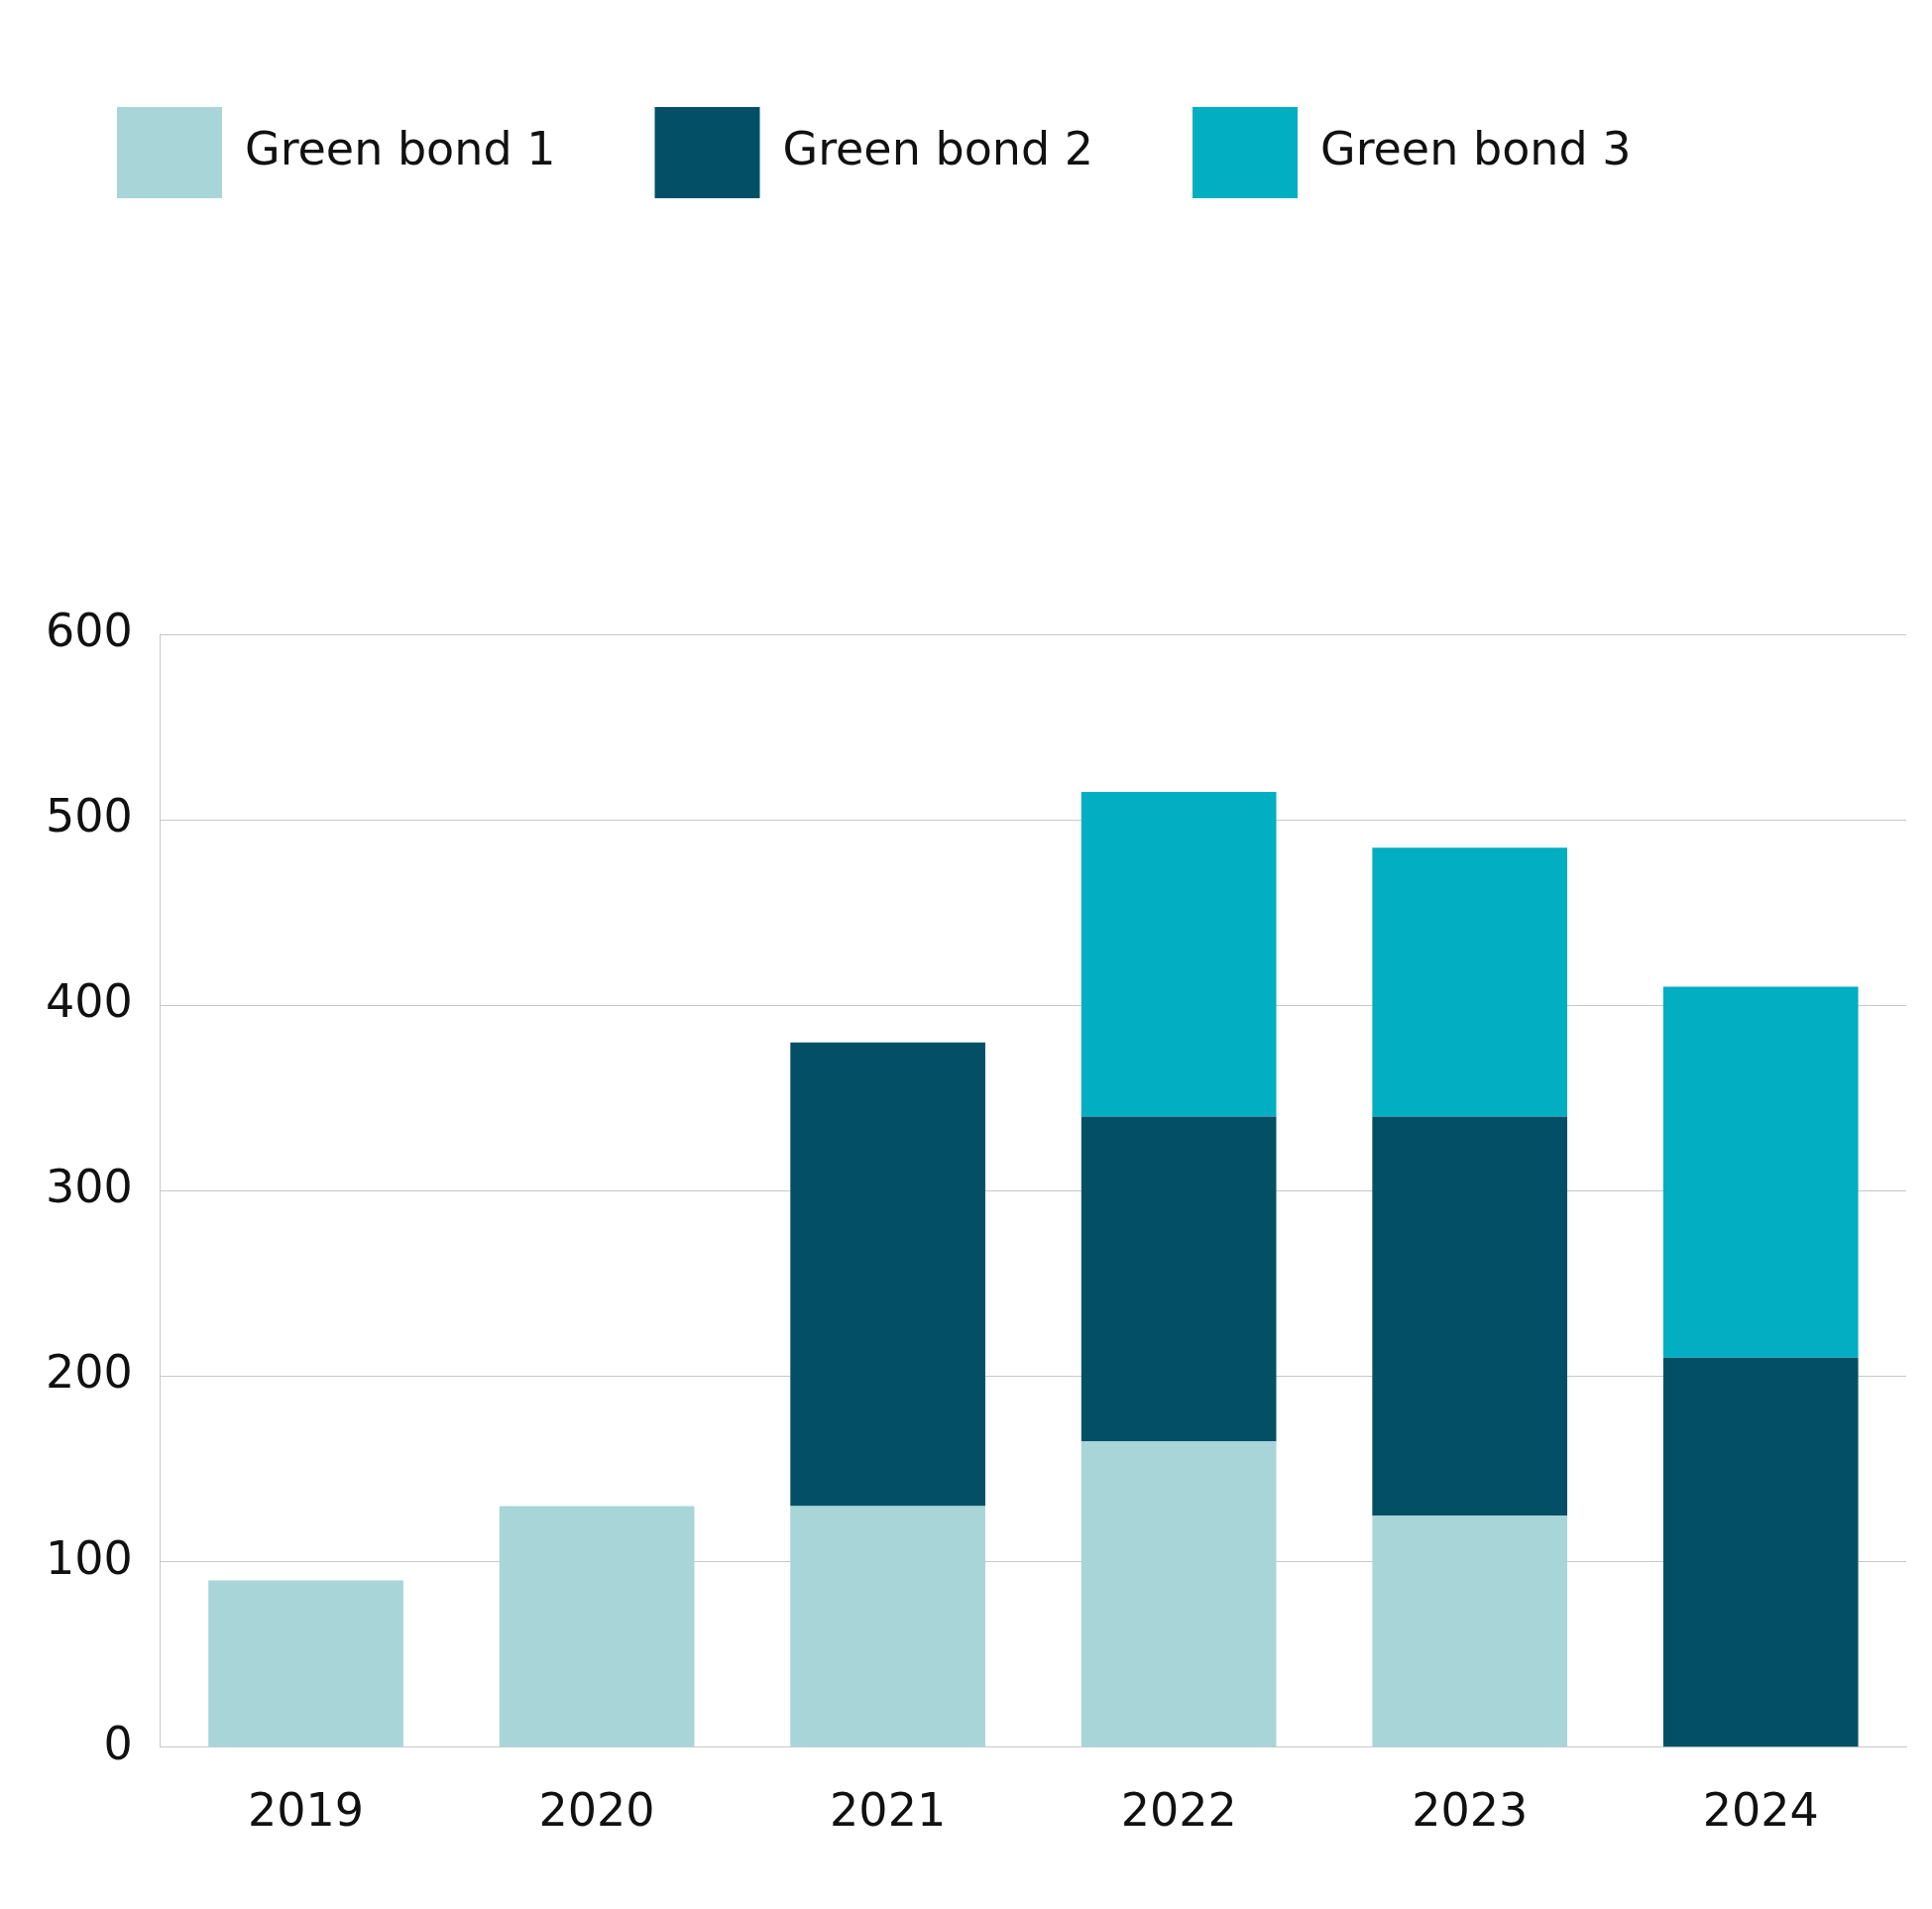 The width and height of the screenshot is (1932, 1909). Describe the element at coordinates (89, 630) in the screenshot. I see `y-tick-label: 600` at that location.